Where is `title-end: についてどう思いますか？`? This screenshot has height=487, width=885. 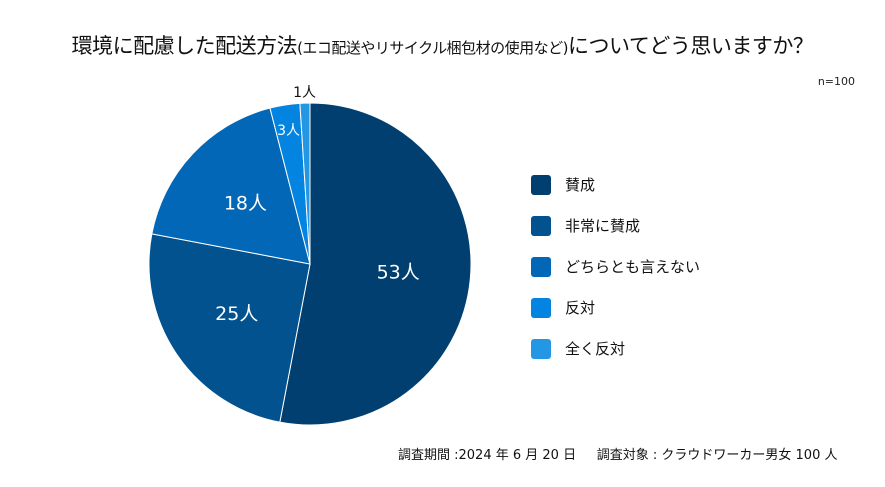
title-end: についてどう思いますか？ is located at coordinates (691, 46).